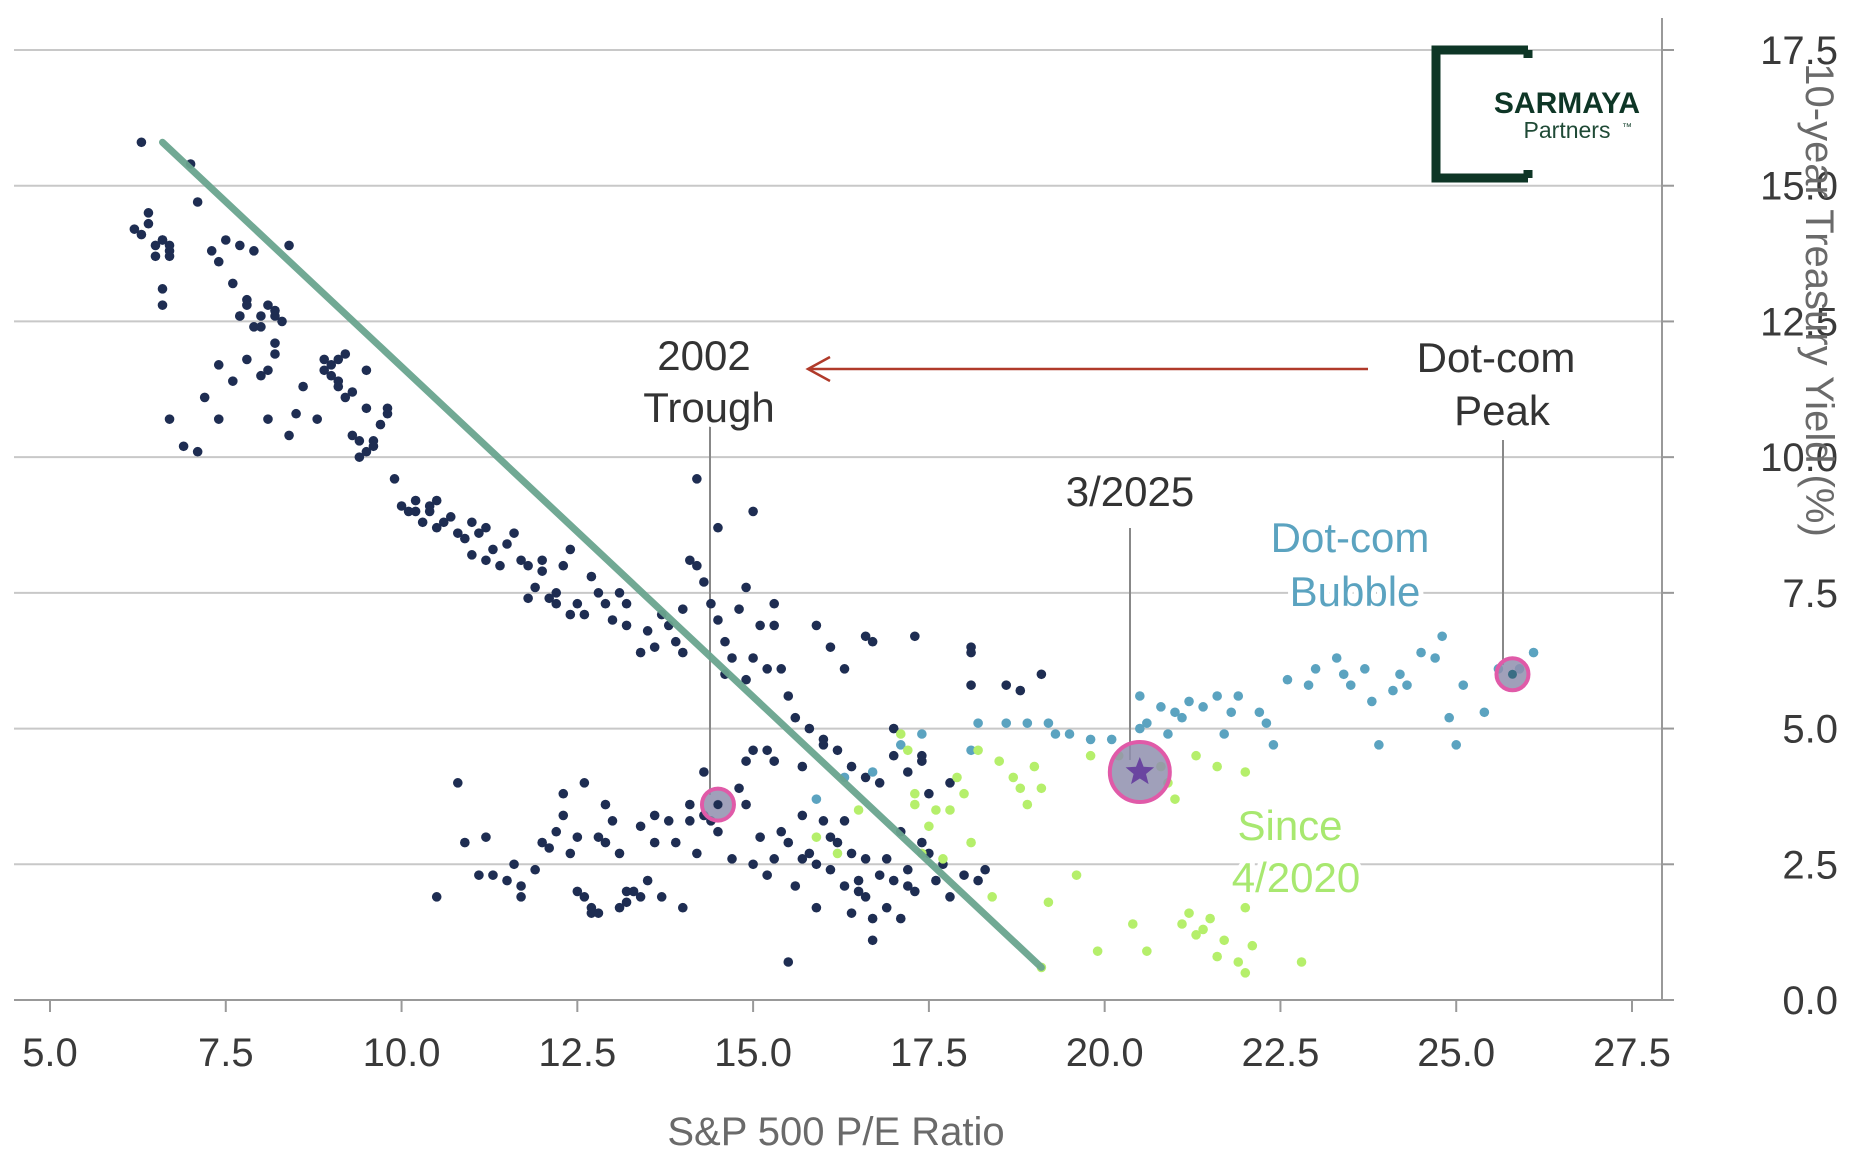 This screenshot has height=1160, width=1852. What do you see at coordinates (1130, 491) in the screenshot?
I see `mar2025-label: 3/2025` at bounding box center [1130, 491].